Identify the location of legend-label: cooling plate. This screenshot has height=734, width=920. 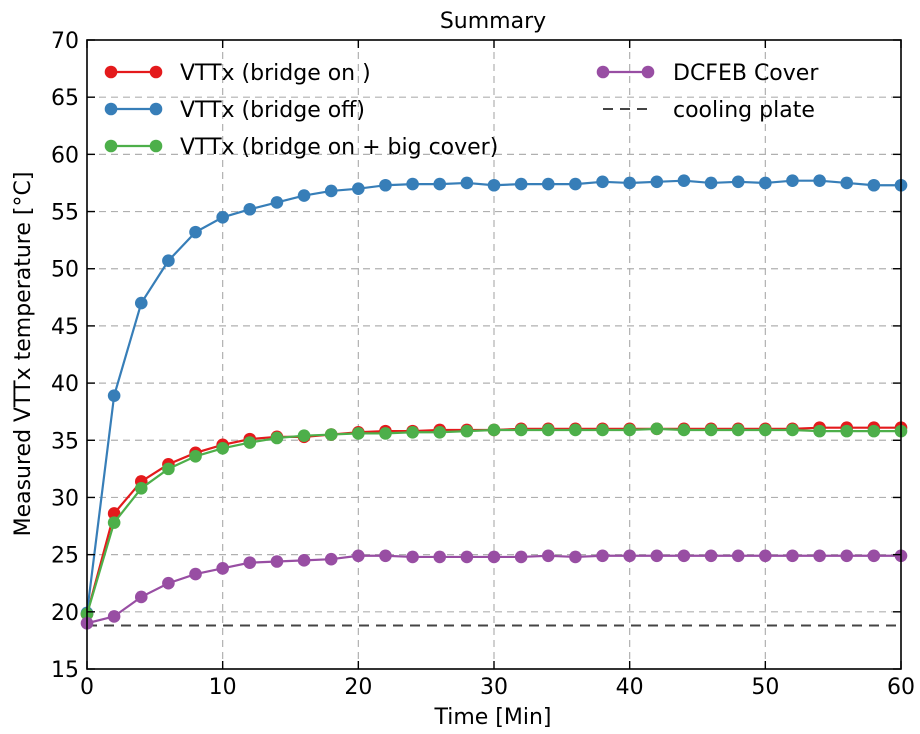
(744, 110).